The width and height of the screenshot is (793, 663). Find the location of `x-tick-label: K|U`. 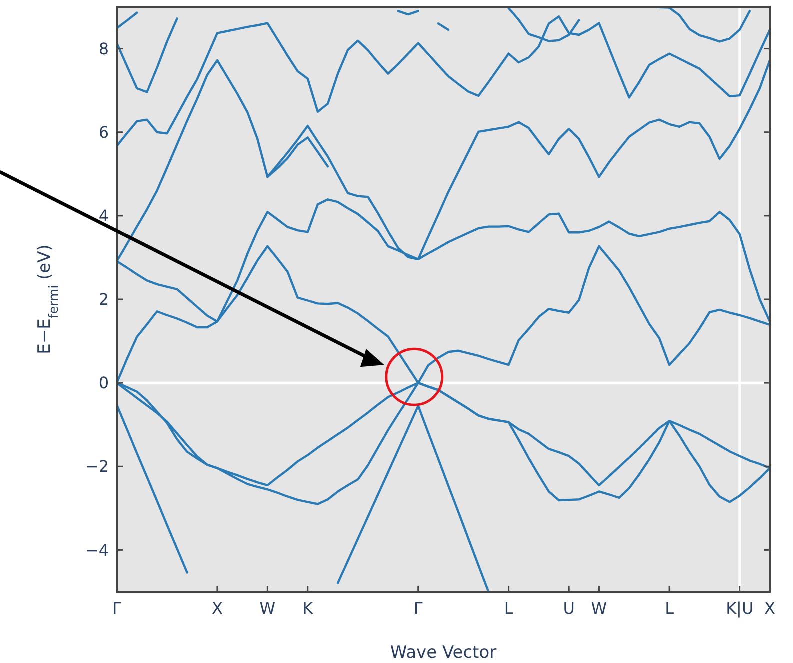

x-tick-label: K|U is located at coordinates (740, 608).